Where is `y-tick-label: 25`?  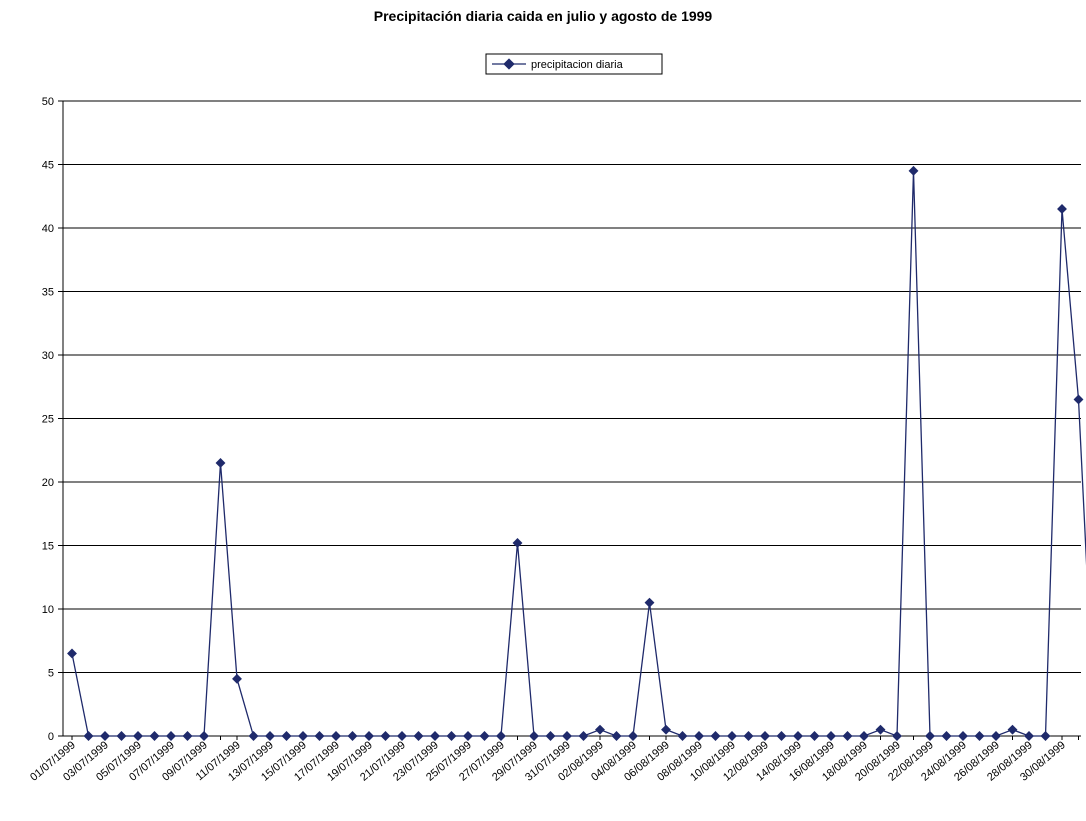
y-tick-label: 25 is located at coordinates (48, 420).